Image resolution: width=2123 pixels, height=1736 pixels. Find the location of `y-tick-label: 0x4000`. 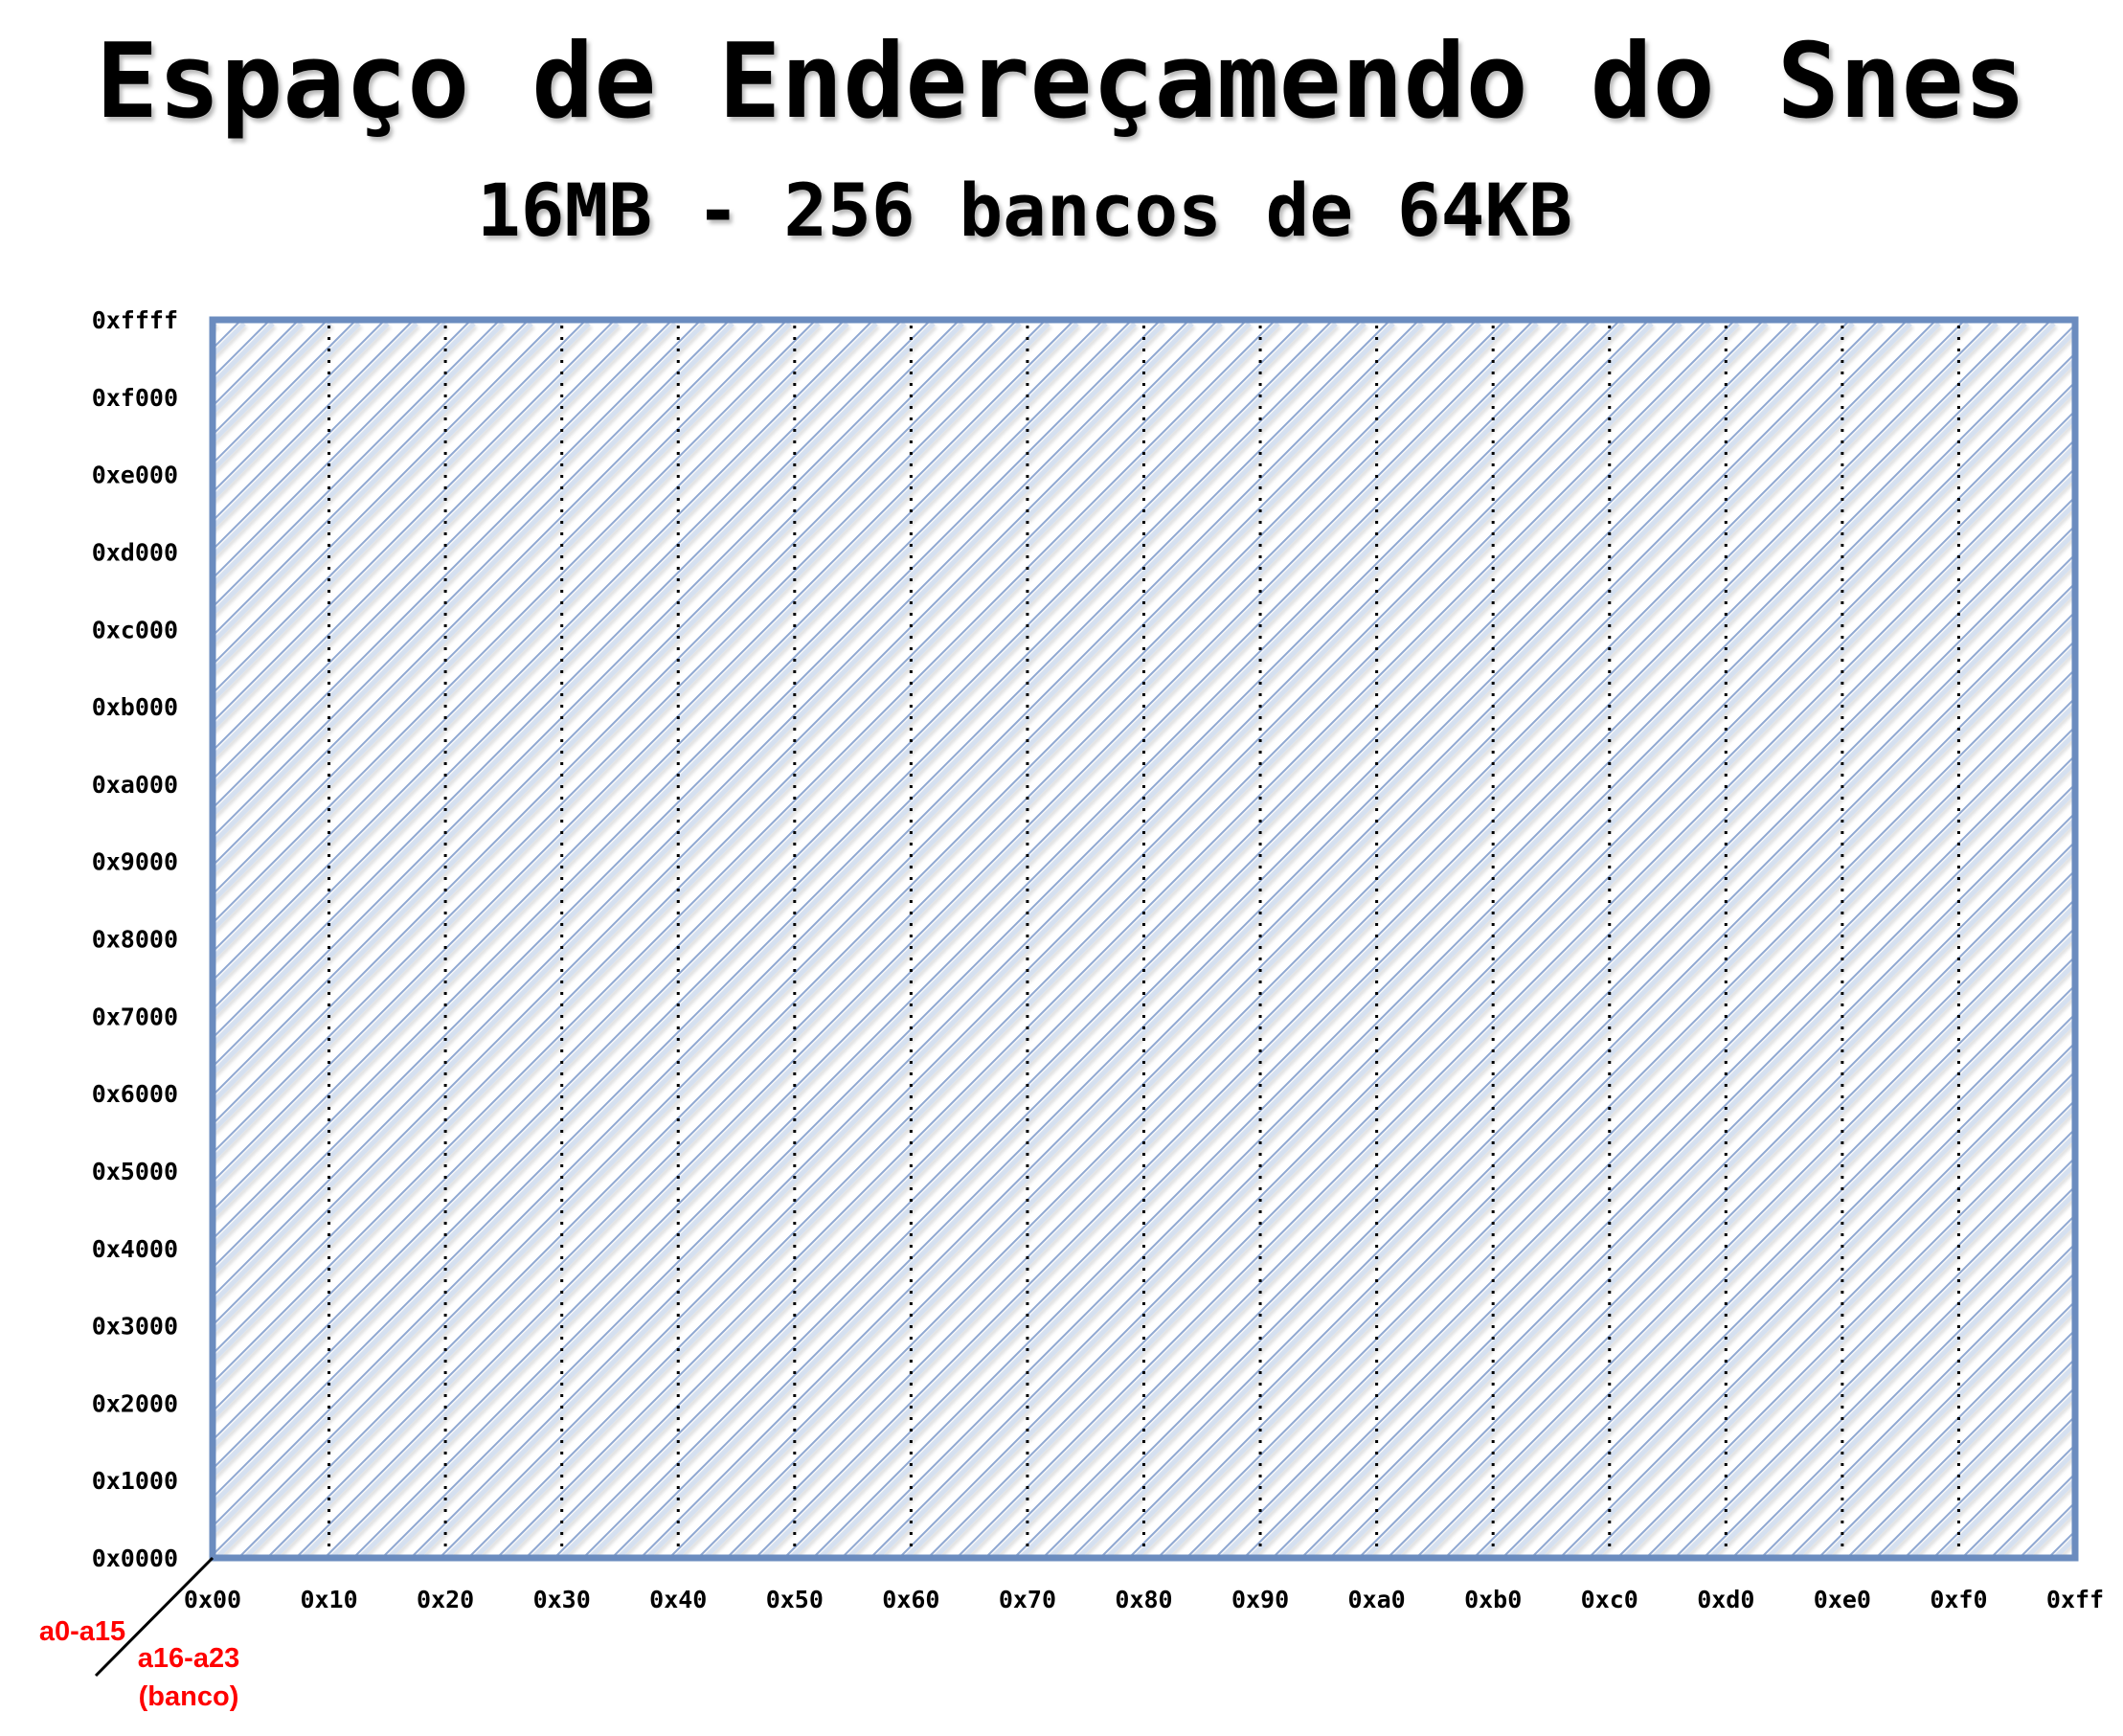

y-tick-label: 0x4000 is located at coordinates (135, 1249).